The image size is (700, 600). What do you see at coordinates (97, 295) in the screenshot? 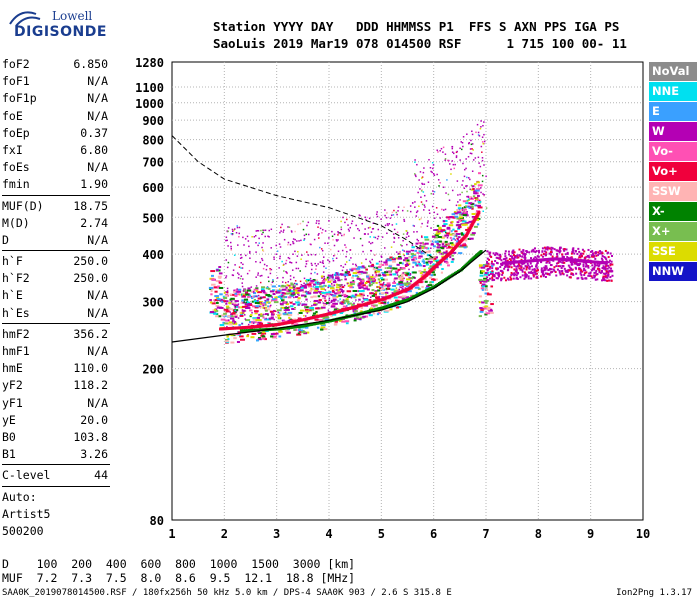
I see `parameter-value: N/A` at bounding box center [97, 295].